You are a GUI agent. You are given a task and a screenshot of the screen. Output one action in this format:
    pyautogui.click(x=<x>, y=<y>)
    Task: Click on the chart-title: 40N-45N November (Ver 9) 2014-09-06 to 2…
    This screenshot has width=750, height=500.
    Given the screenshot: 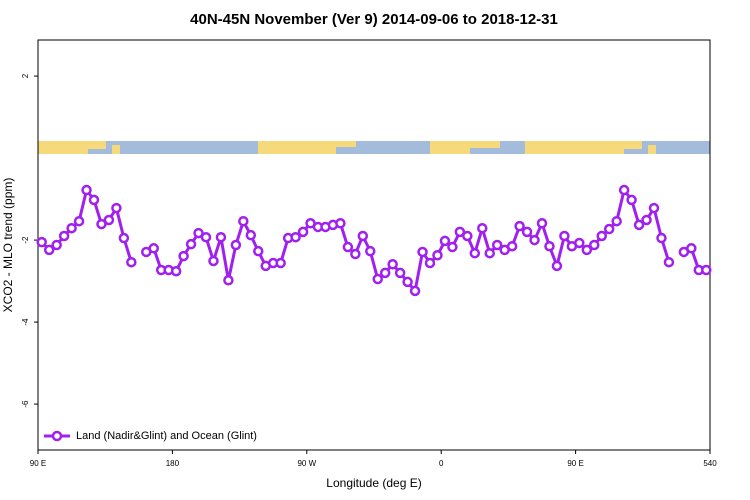 What is the action you would take?
    pyautogui.click(x=374, y=19)
    